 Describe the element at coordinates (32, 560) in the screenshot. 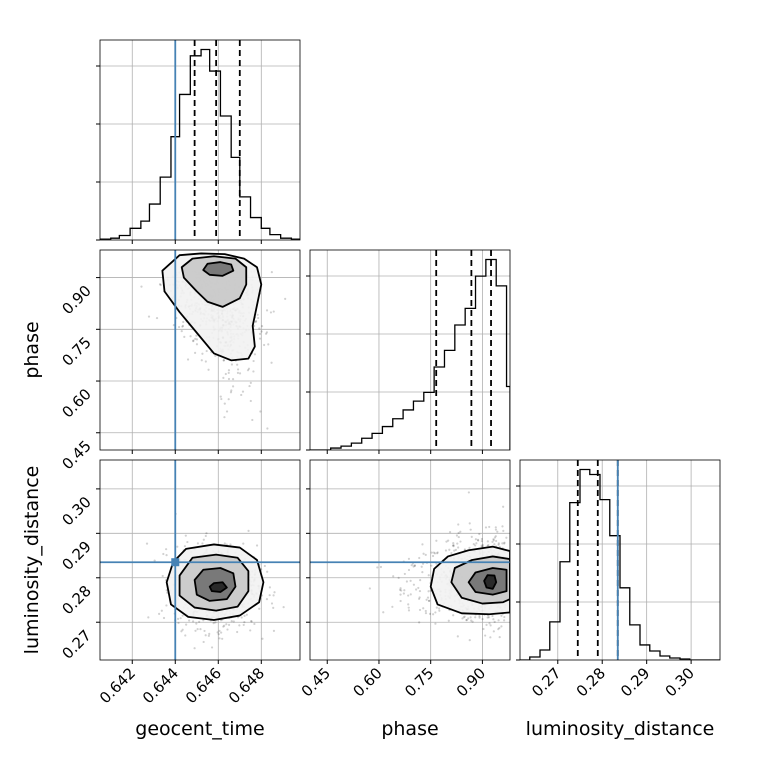

I see `y-axis-title-luminosity_distance: luminosity_distance` at that location.